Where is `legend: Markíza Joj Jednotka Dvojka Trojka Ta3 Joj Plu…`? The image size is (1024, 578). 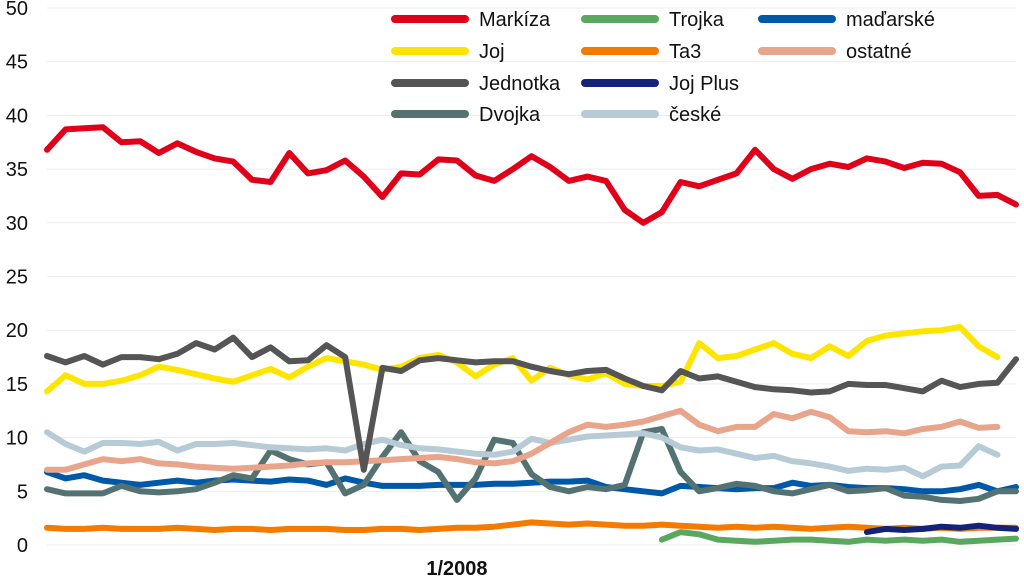
legend: Markíza Joj Jednotka Dvojka Trojka Ta3 Joj Plu… is located at coordinates (663, 67).